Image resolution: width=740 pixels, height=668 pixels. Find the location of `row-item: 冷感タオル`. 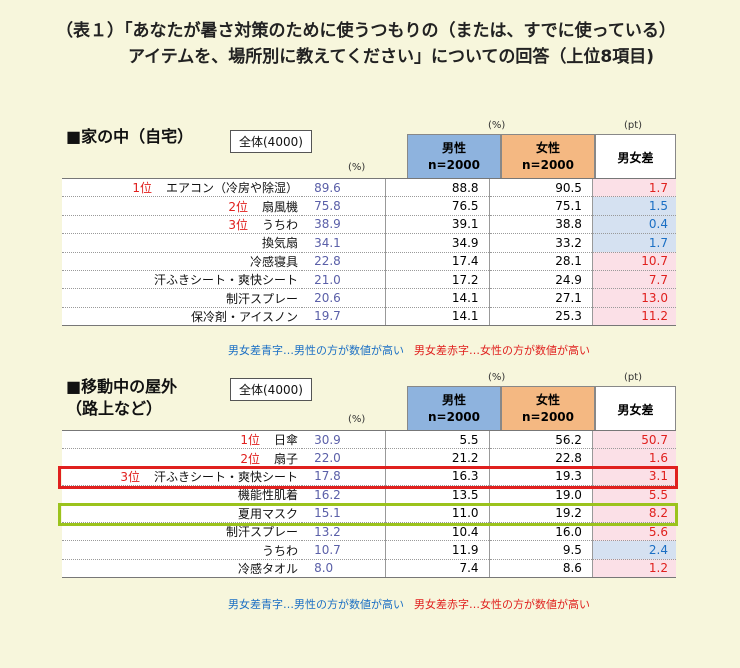

row-item: 冷感タオル is located at coordinates (182, 569).